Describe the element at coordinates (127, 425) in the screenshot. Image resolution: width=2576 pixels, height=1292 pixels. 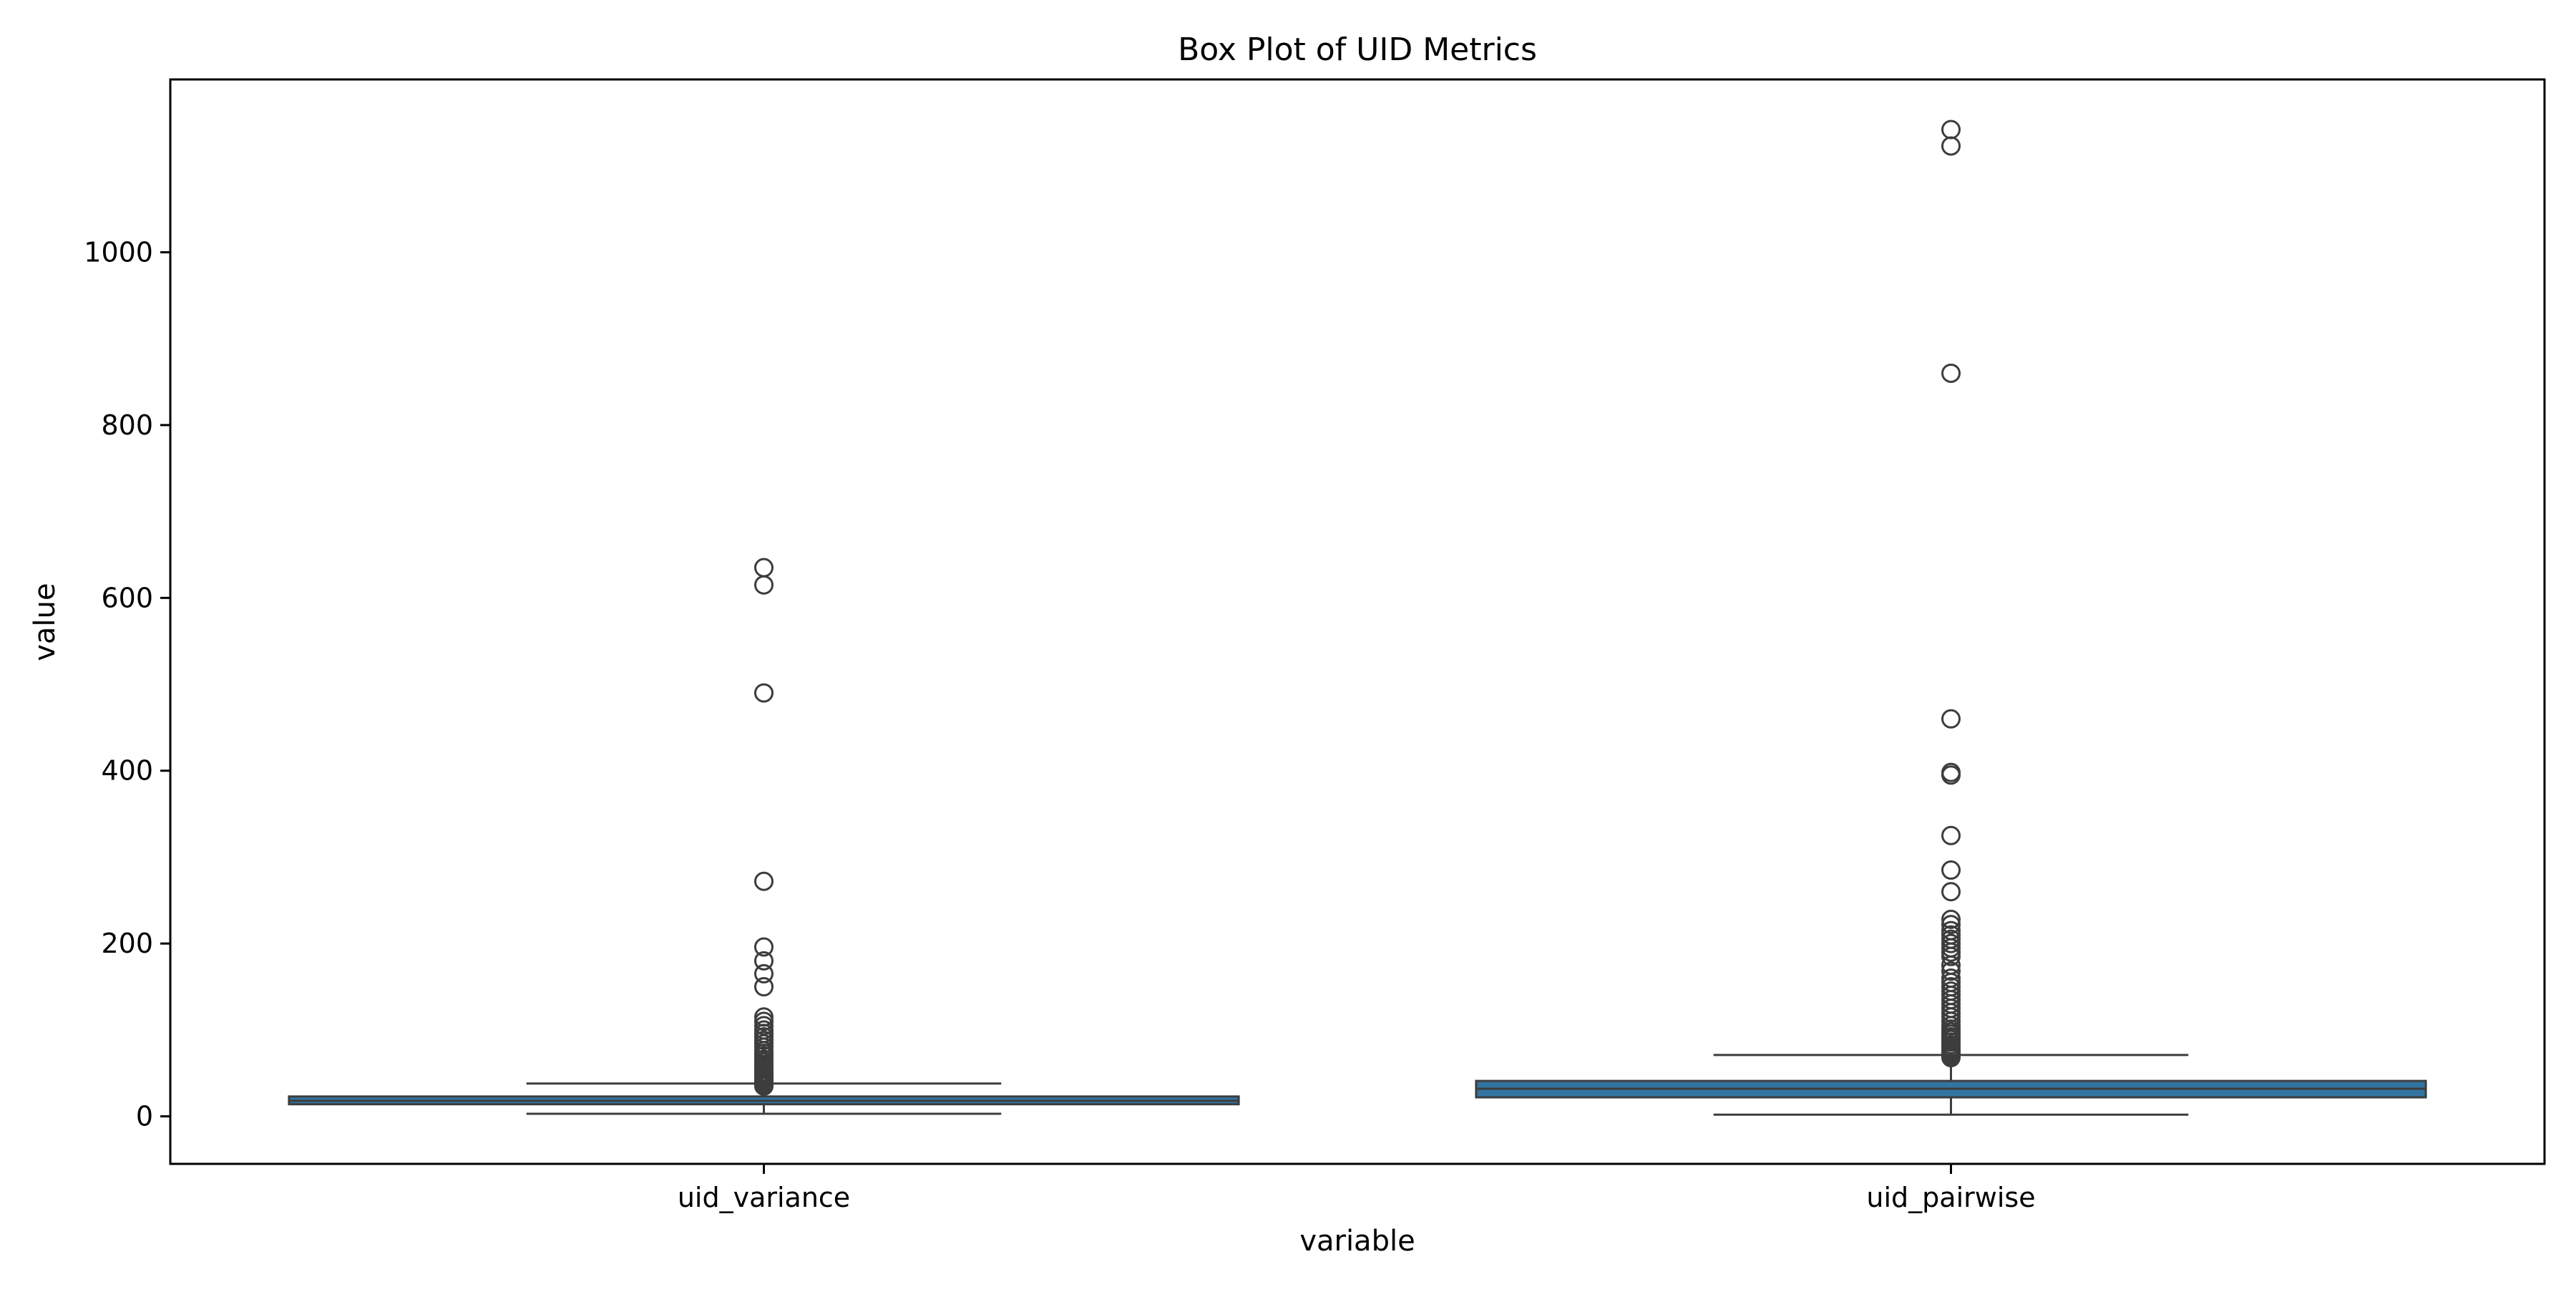
I see `y-tick-label: 800` at that location.